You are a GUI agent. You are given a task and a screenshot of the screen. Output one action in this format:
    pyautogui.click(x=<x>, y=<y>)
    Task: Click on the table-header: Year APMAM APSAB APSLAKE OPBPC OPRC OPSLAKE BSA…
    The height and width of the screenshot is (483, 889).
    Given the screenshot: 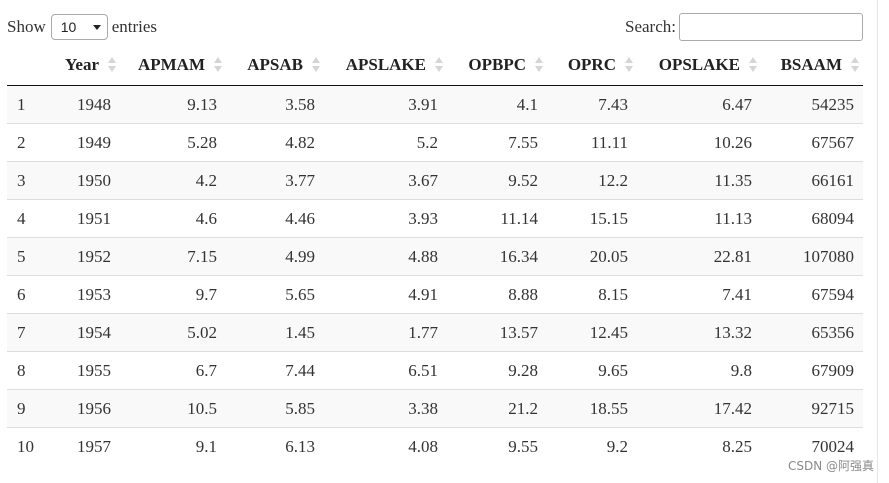 What is the action you would take?
    pyautogui.click(x=435, y=65)
    